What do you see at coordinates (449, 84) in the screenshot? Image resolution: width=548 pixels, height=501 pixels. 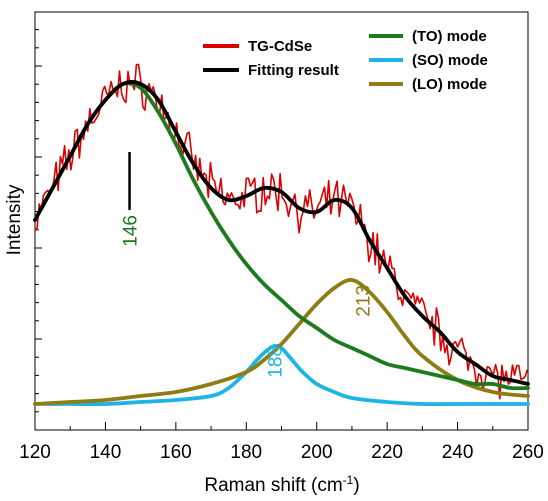 I see `legend-label: (LO) mode` at bounding box center [449, 84].